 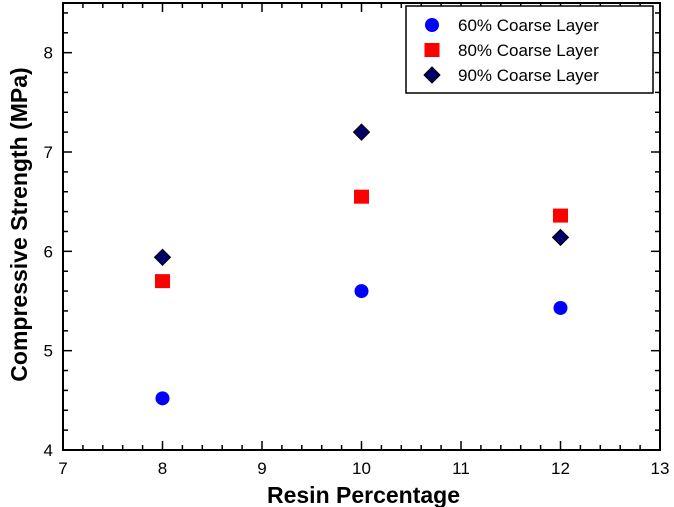 What do you see at coordinates (261, 468) in the screenshot?
I see `x-tick-label: 9` at bounding box center [261, 468].